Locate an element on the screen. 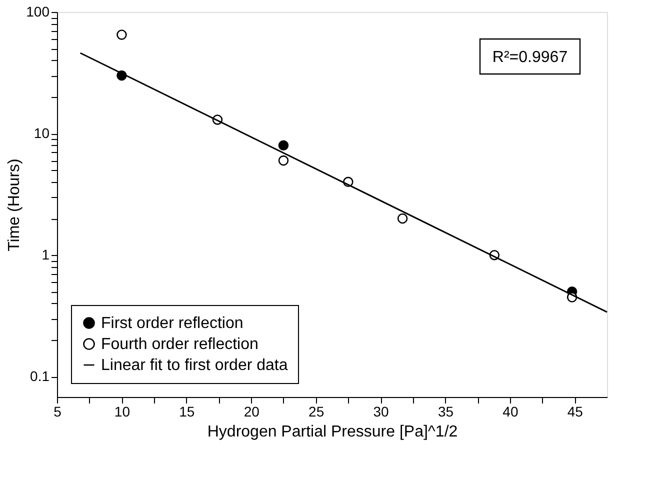  x-axis-title: Hydrogen Partial Pressure [Pa]^1/2 is located at coordinates (332, 432).